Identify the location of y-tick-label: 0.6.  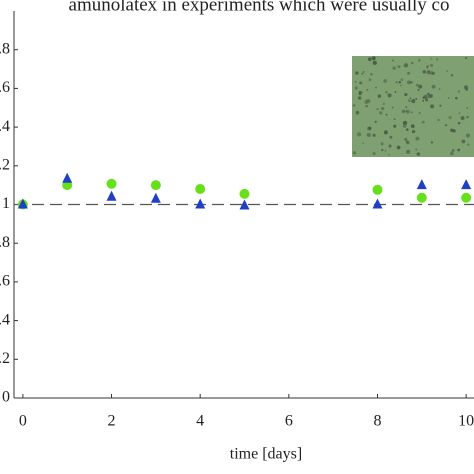
(5, 281).